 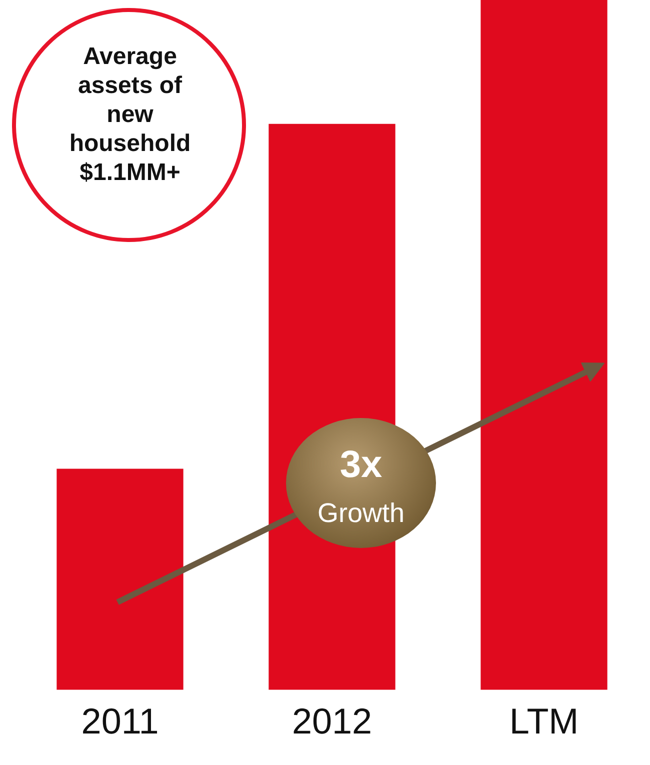 I want to click on annotation: 3x, so click(x=361, y=465).